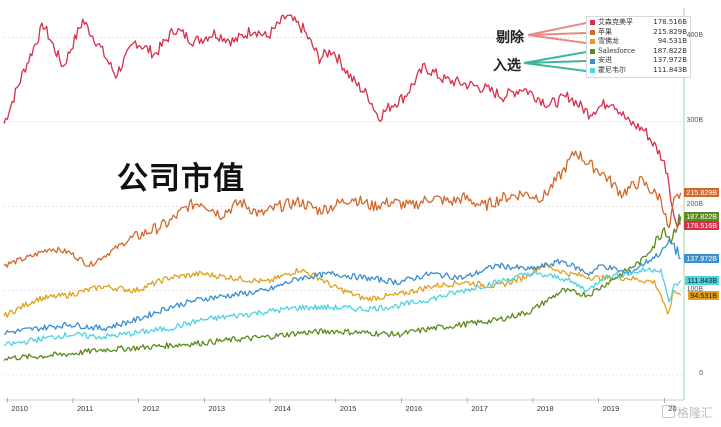 The width and height of the screenshot is (721, 427). I want to click on added-arrows, so click(555, 61).